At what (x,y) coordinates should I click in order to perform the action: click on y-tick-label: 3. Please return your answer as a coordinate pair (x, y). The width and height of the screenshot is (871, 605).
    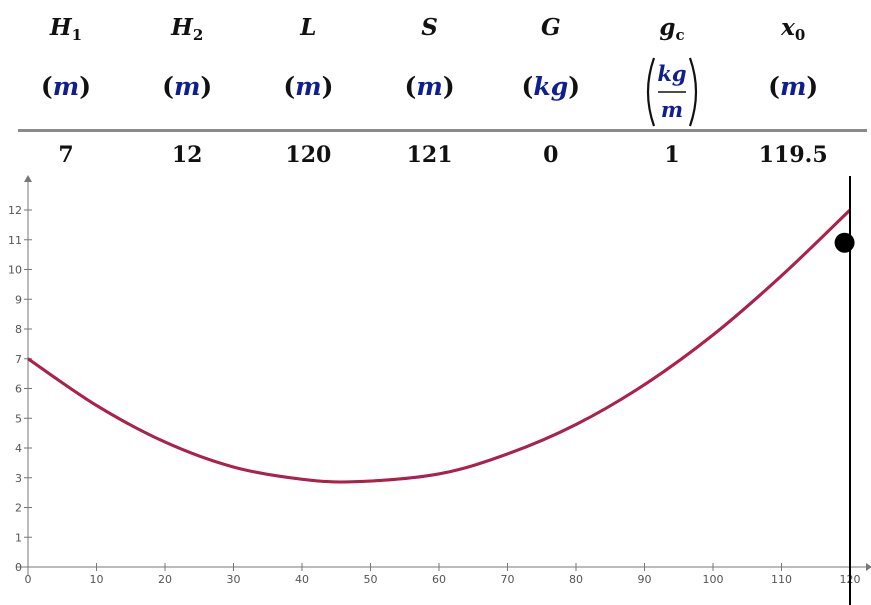
    Looking at the image, I should click on (18, 478).